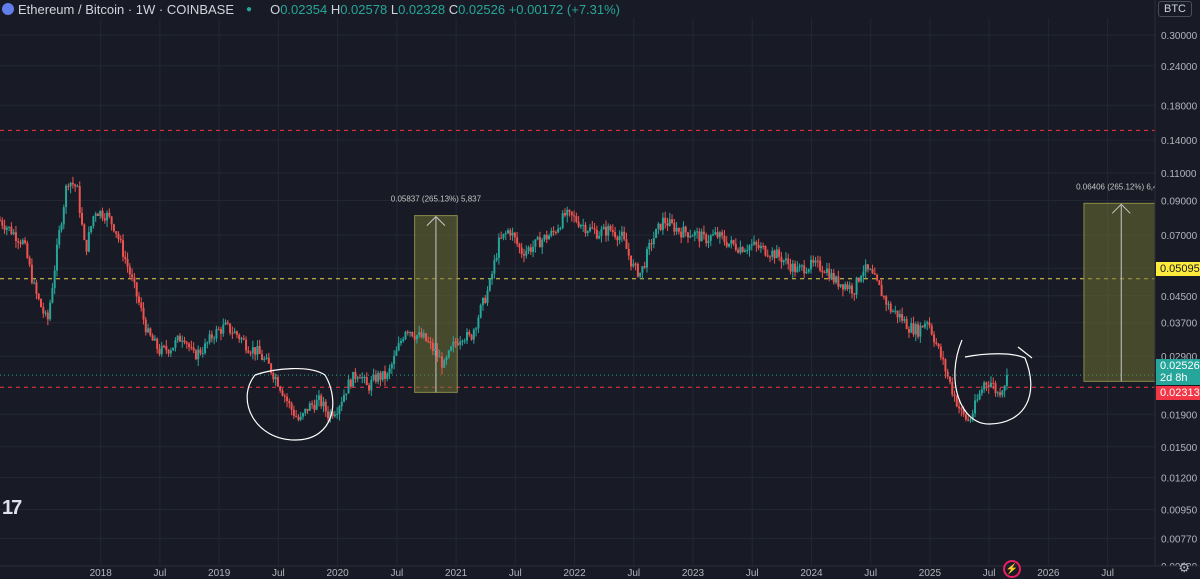 The image size is (1200, 579). What do you see at coordinates (811, 573) in the screenshot?
I see `x-tick-label: 2024` at bounding box center [811, 573].